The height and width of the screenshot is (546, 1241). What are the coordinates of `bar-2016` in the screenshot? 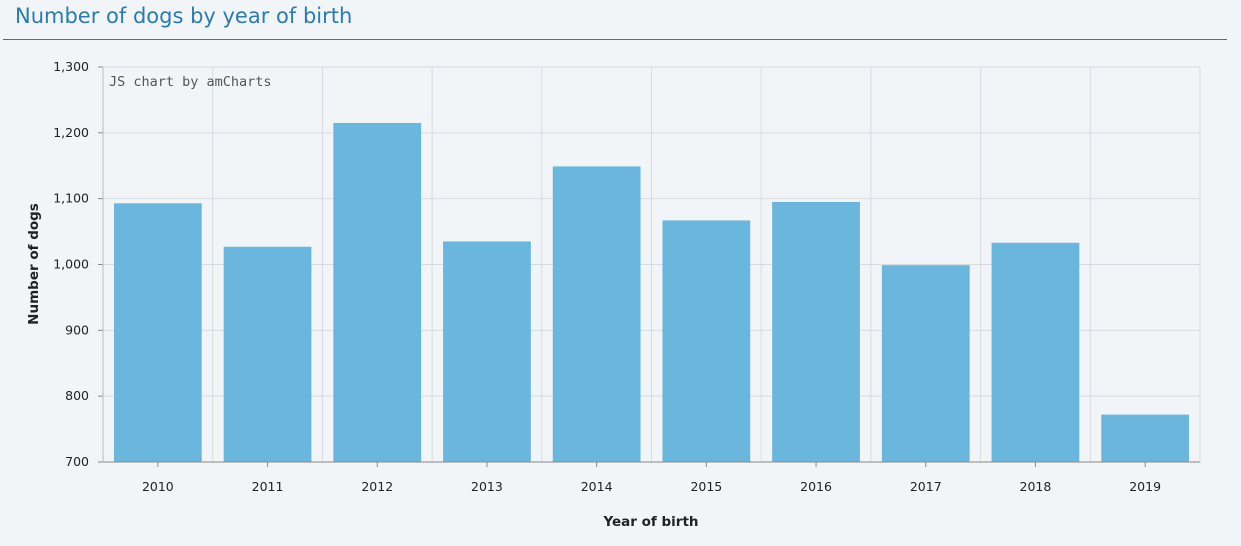 It's located at (816, 332).